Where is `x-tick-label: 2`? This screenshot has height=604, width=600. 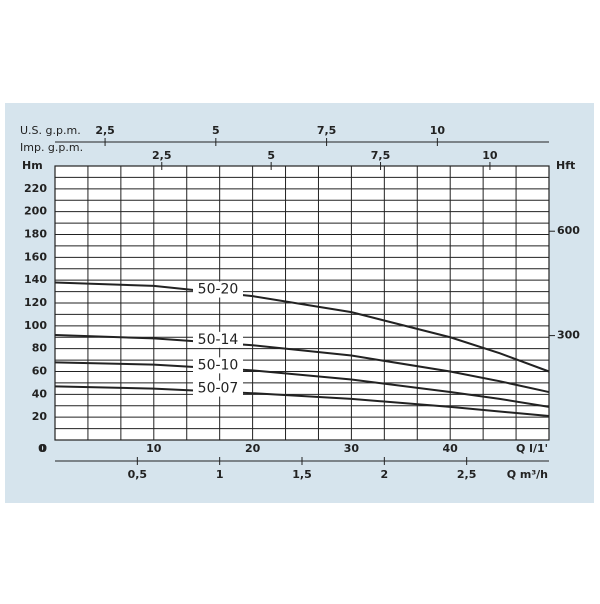 x-tick-label: 2 is located at coordinates (385, 474).